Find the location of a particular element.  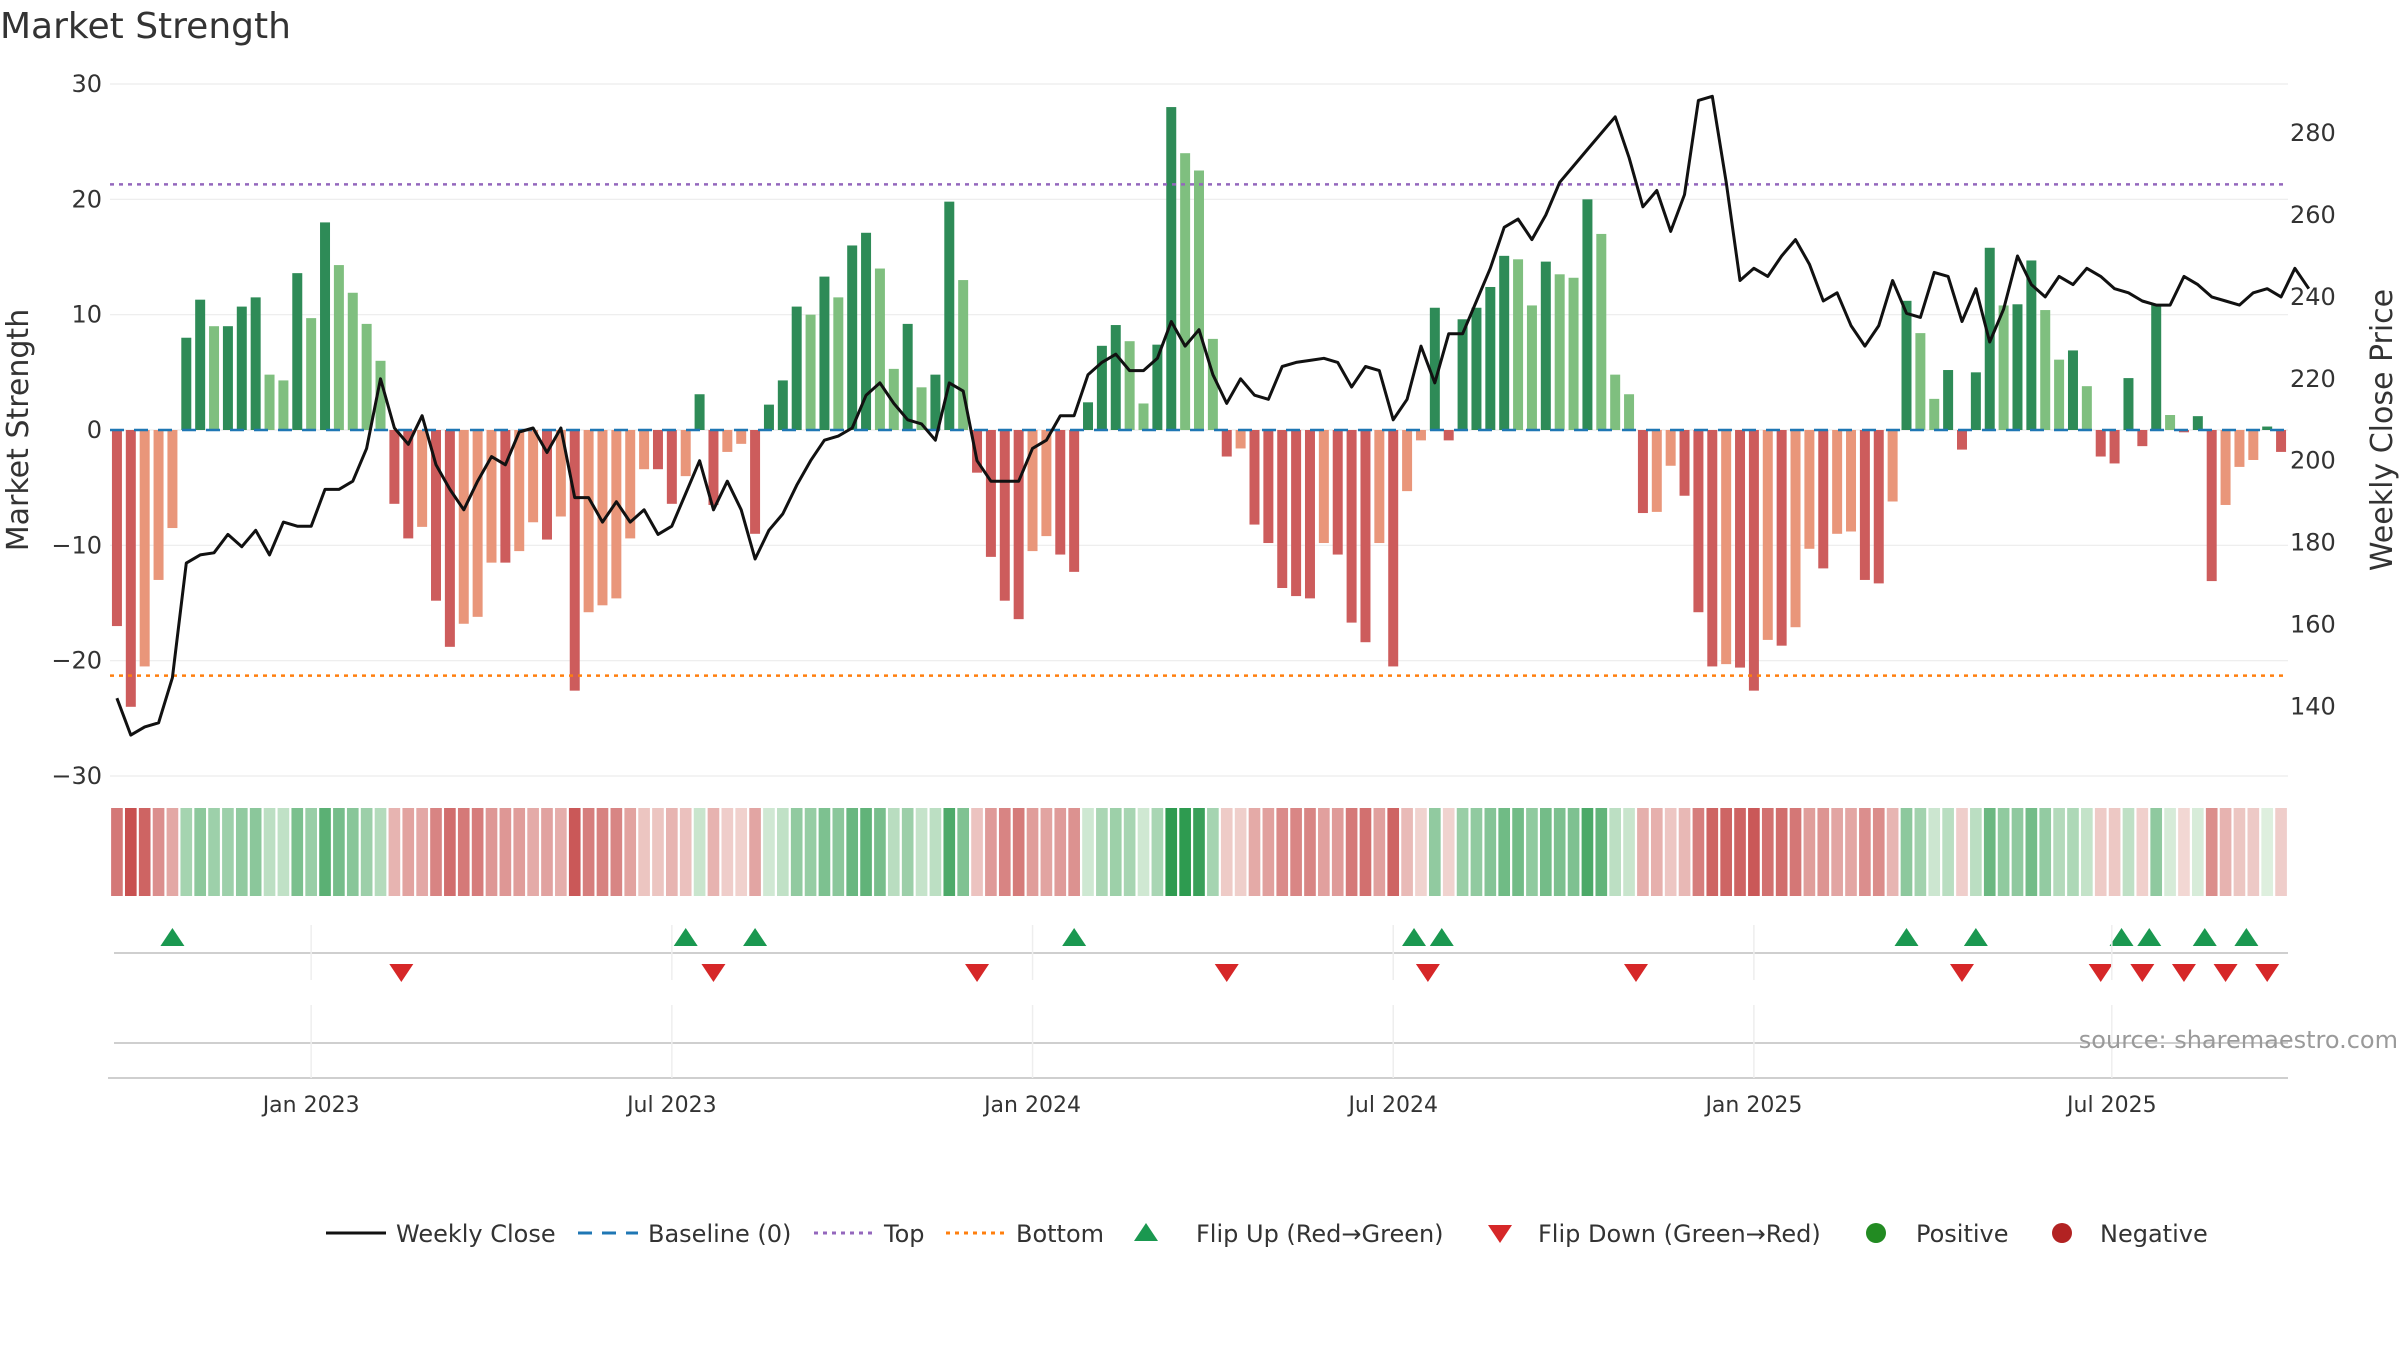

date-tick-label: Jul 2024 is located at coordinates (1392, 1105).